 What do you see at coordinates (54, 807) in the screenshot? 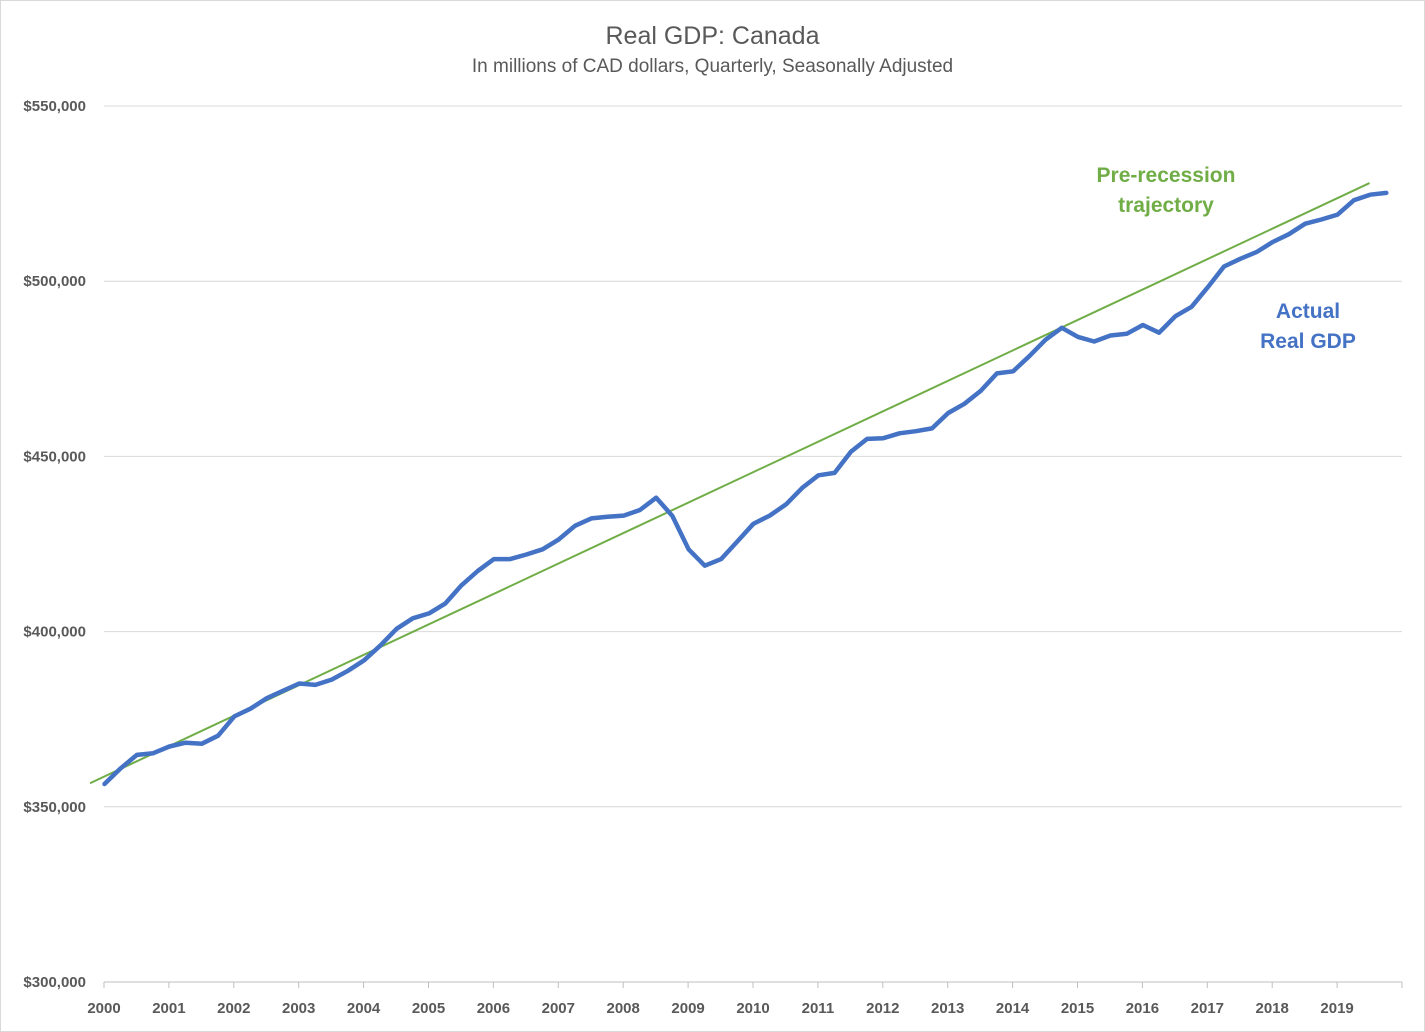
I see `y-tick-label: $350,000` at bounding box center [54, 807].